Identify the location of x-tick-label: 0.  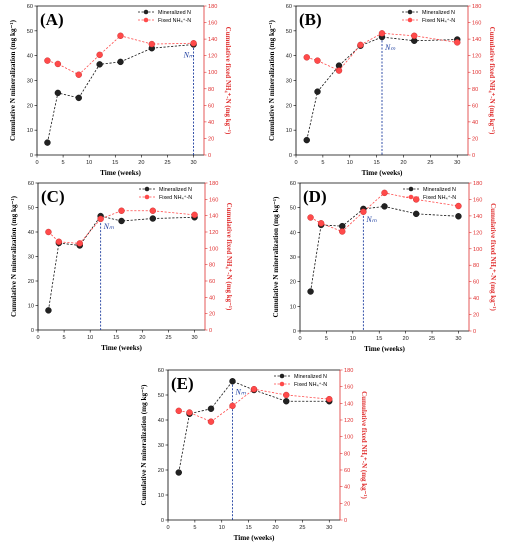
(37, 338).